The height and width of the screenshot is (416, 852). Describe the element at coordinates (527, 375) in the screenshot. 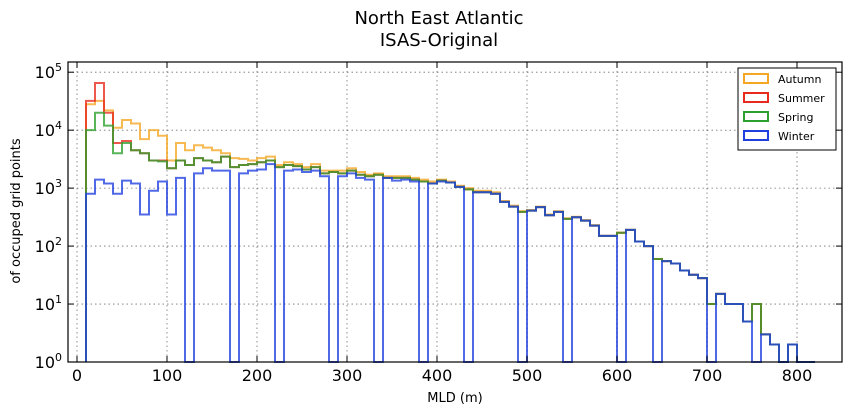

I see `x-tick-label: 500` at that location.